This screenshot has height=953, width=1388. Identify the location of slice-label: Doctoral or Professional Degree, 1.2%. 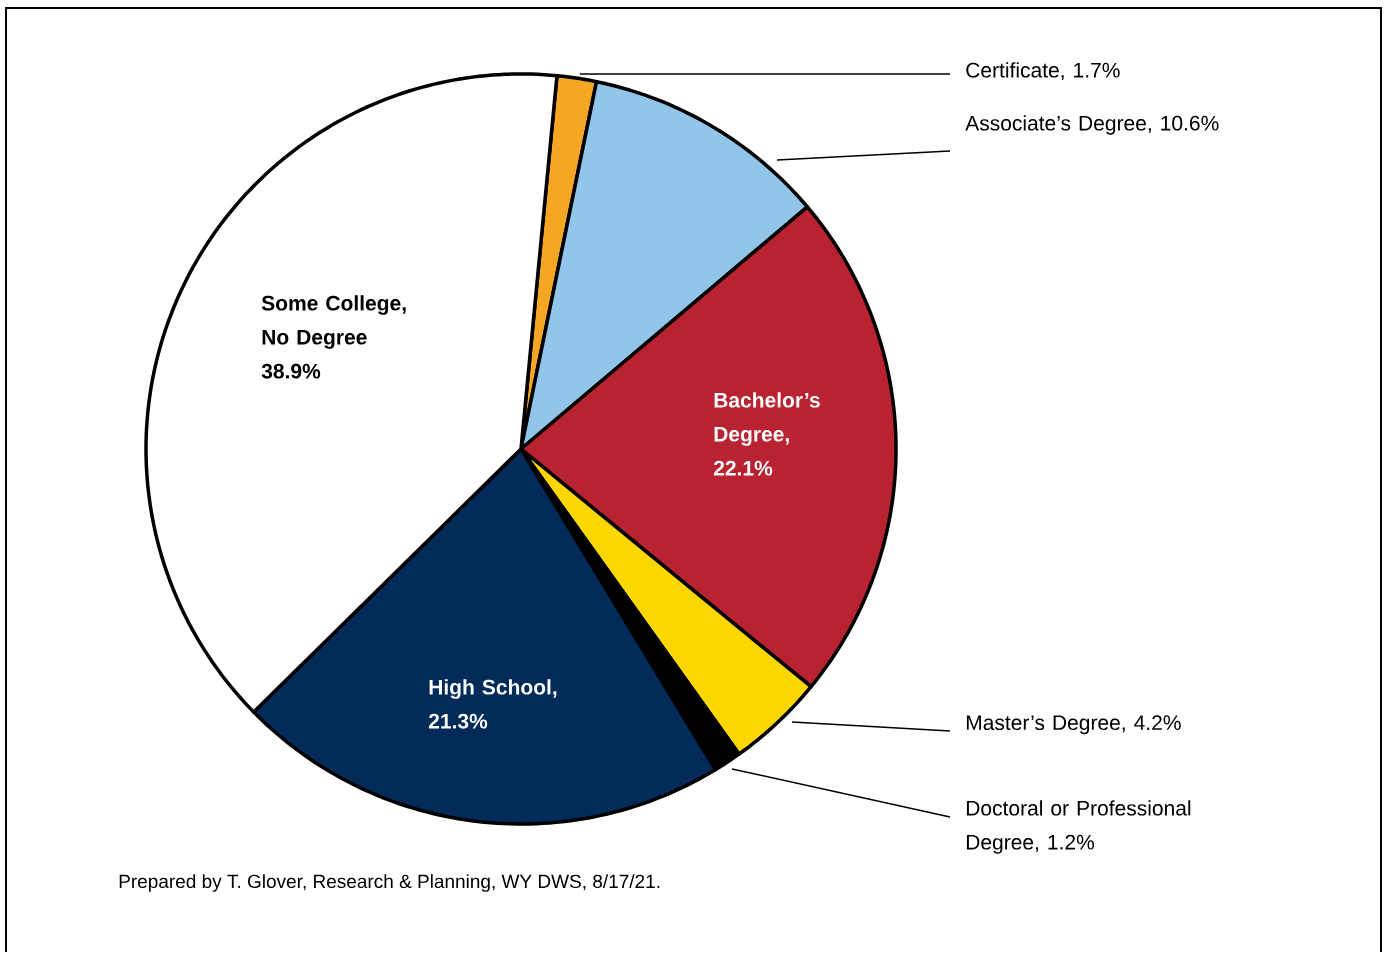
(1078, 827).